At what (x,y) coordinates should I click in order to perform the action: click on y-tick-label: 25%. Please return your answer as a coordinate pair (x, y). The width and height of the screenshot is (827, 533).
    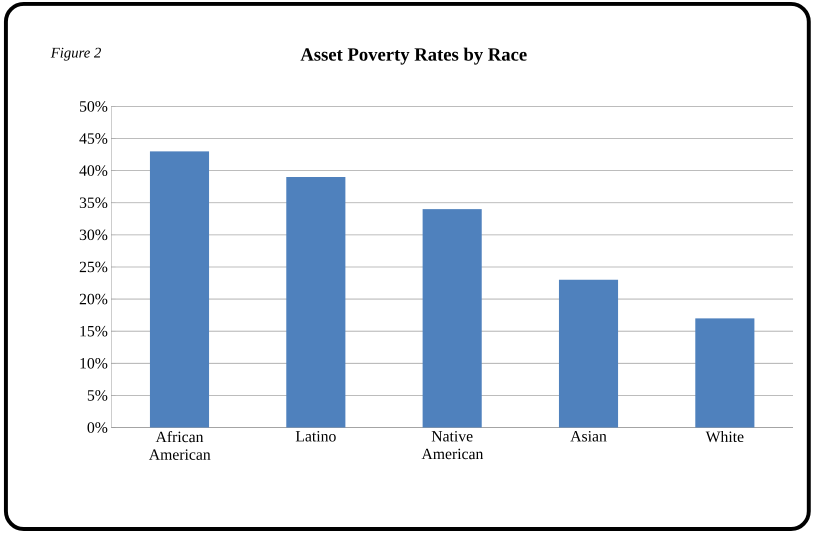
    Looking at the image, I should click on (94, 267).